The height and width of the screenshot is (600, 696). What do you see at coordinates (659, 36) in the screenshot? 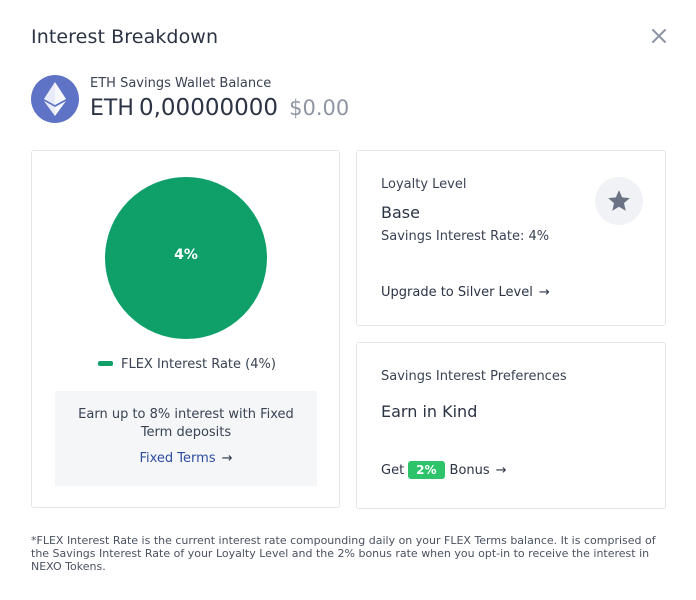
I see `close-icon` at bounding box center [659, 36].